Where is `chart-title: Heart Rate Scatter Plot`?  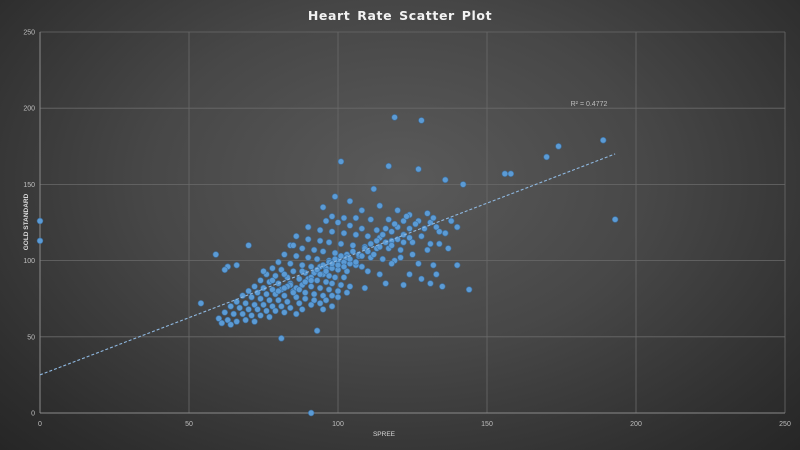 chart-title: Heart Rate Scatter Plot is located at coordinates (400, 15).